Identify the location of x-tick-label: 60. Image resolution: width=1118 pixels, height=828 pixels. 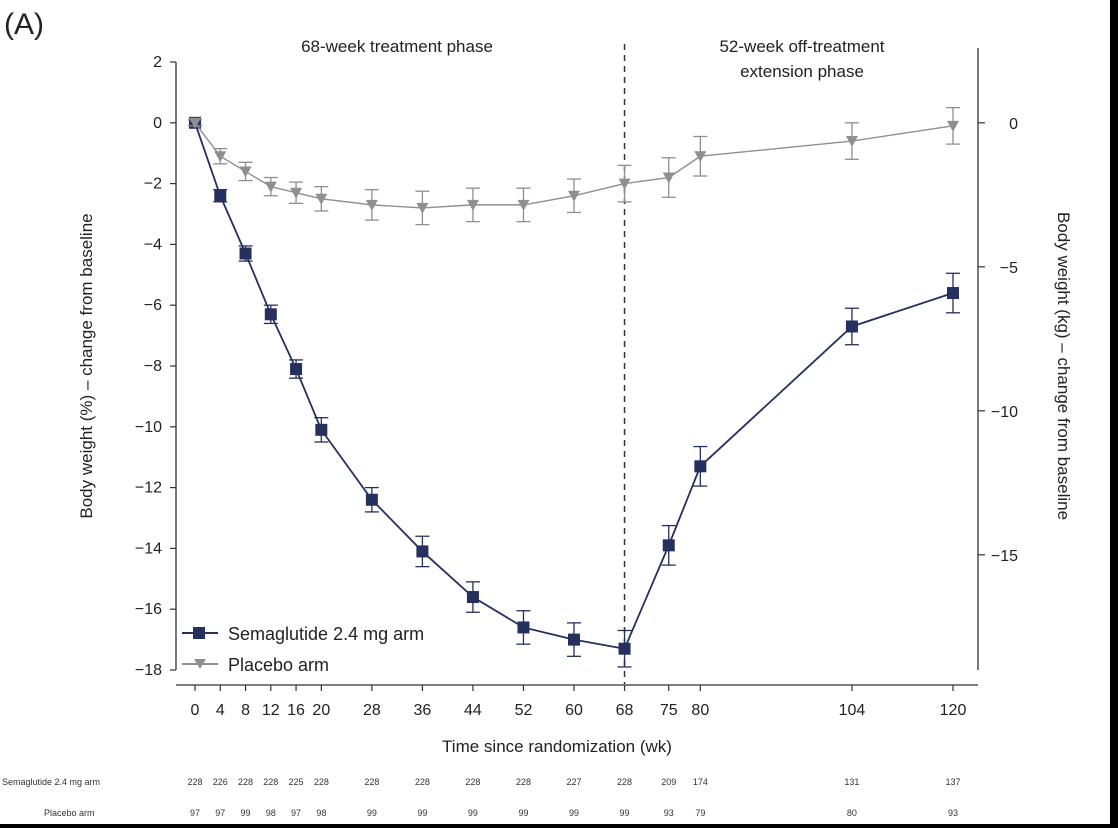
(574, 710).